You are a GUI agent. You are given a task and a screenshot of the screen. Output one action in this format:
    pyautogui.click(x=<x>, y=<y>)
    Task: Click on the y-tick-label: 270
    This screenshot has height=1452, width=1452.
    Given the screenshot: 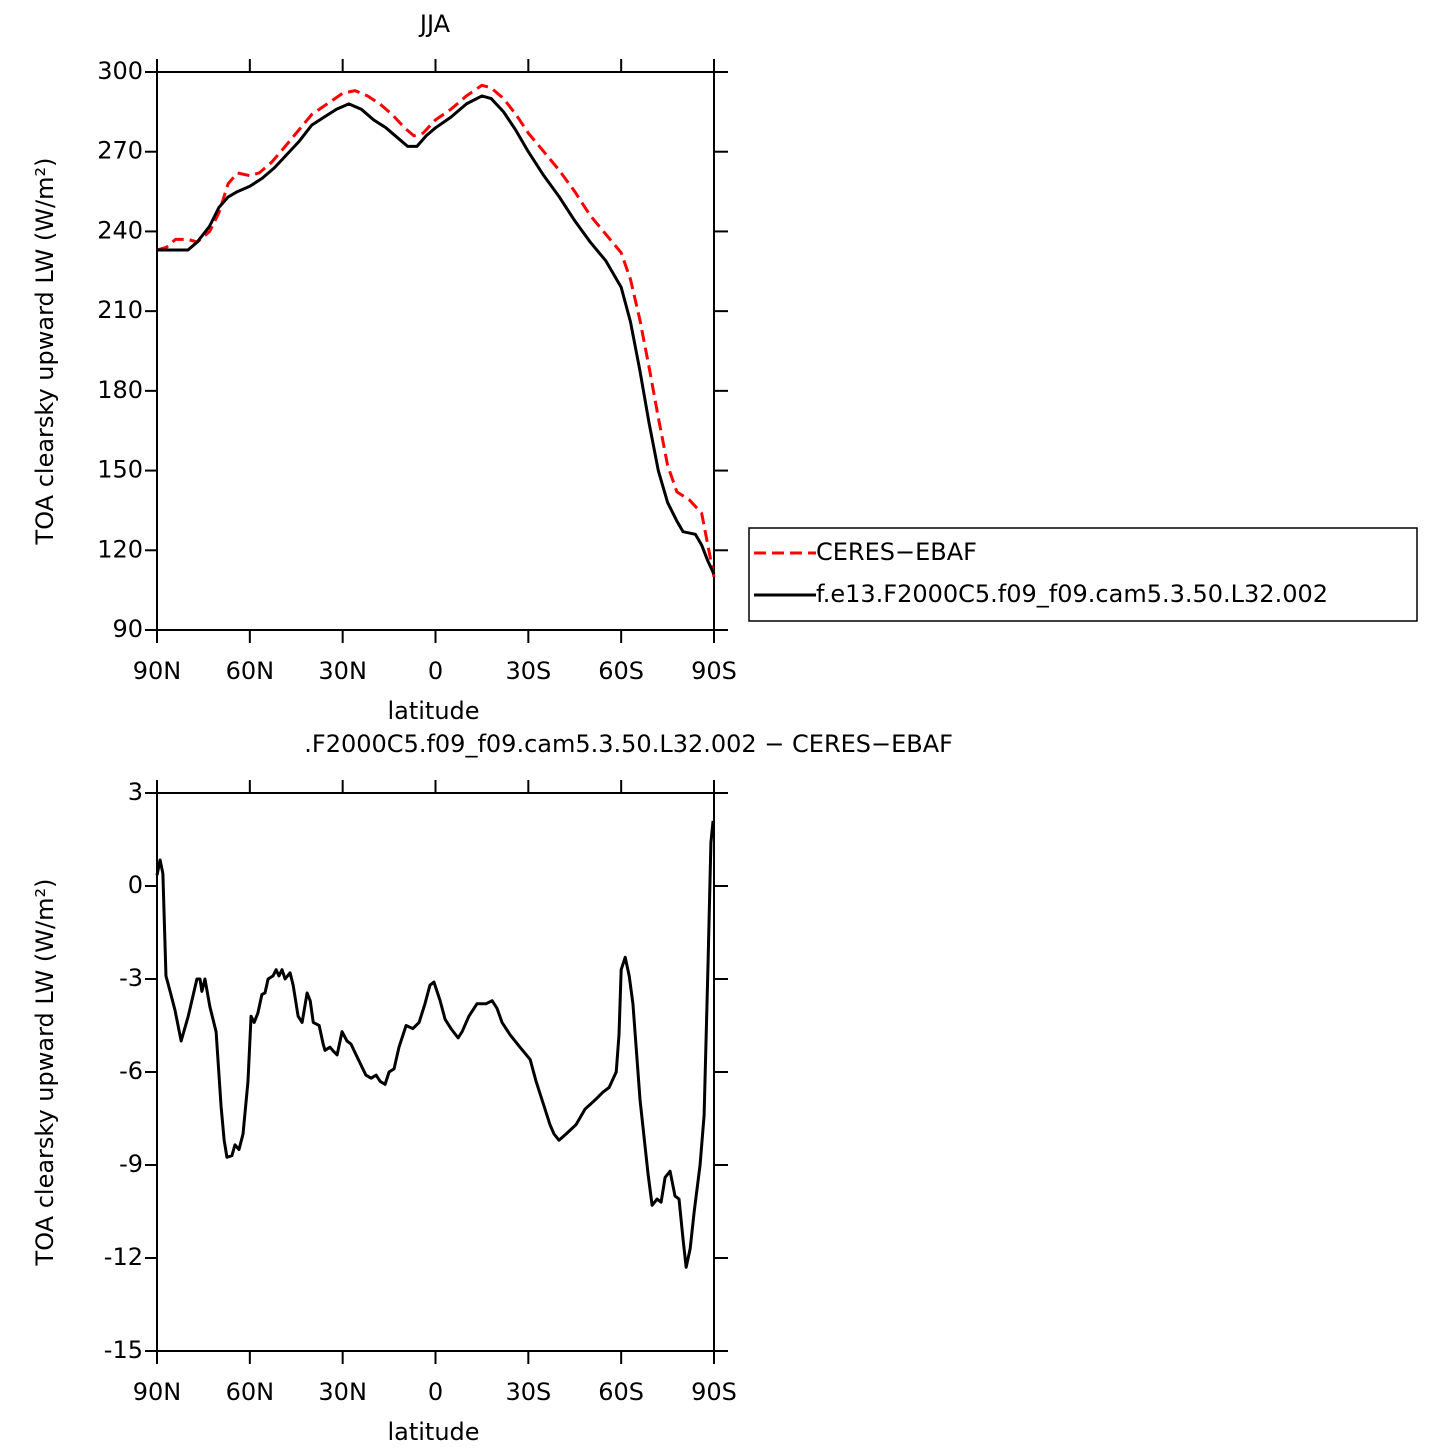 What is the action you would take?
    pyautogui.click(x=120, y=151)
    